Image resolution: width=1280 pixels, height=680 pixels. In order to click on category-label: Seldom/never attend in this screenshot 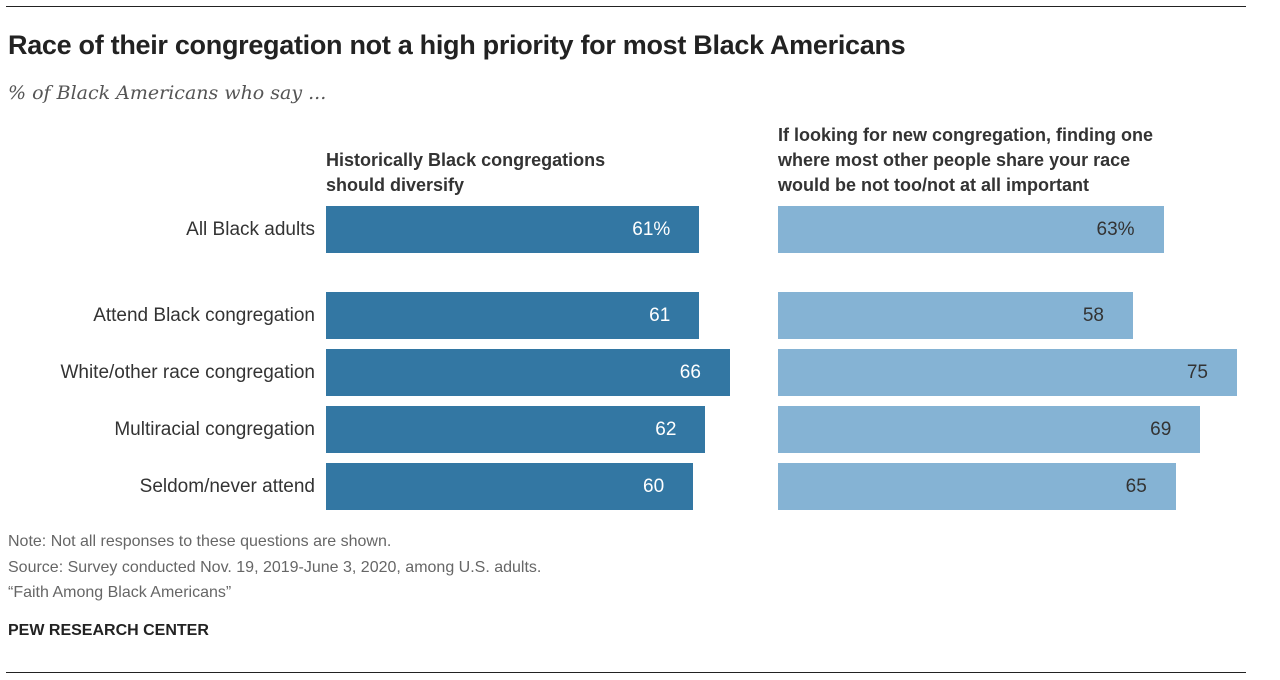, I will do `click(227, 486)`.